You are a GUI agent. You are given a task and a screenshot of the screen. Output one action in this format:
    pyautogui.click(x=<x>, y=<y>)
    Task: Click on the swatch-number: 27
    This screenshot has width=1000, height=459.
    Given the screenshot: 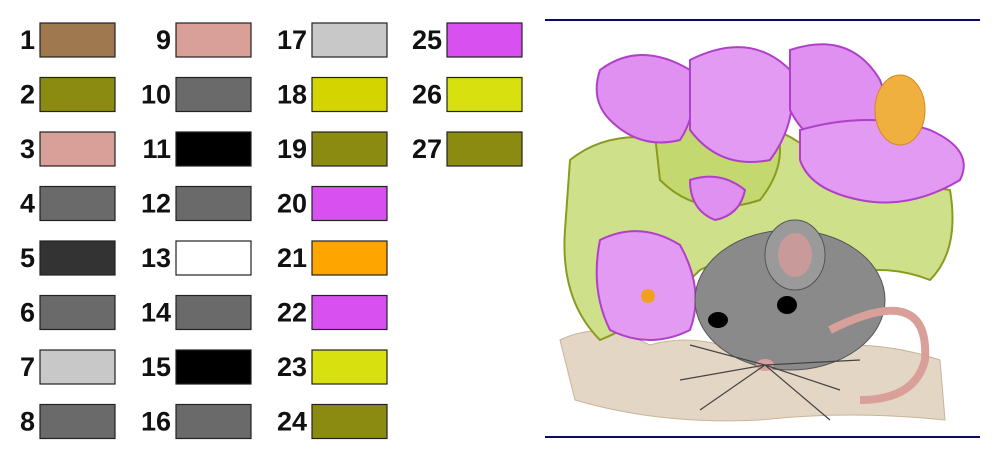 What is the action you would take?
    pyautogui.click(x=427, y=149)
    